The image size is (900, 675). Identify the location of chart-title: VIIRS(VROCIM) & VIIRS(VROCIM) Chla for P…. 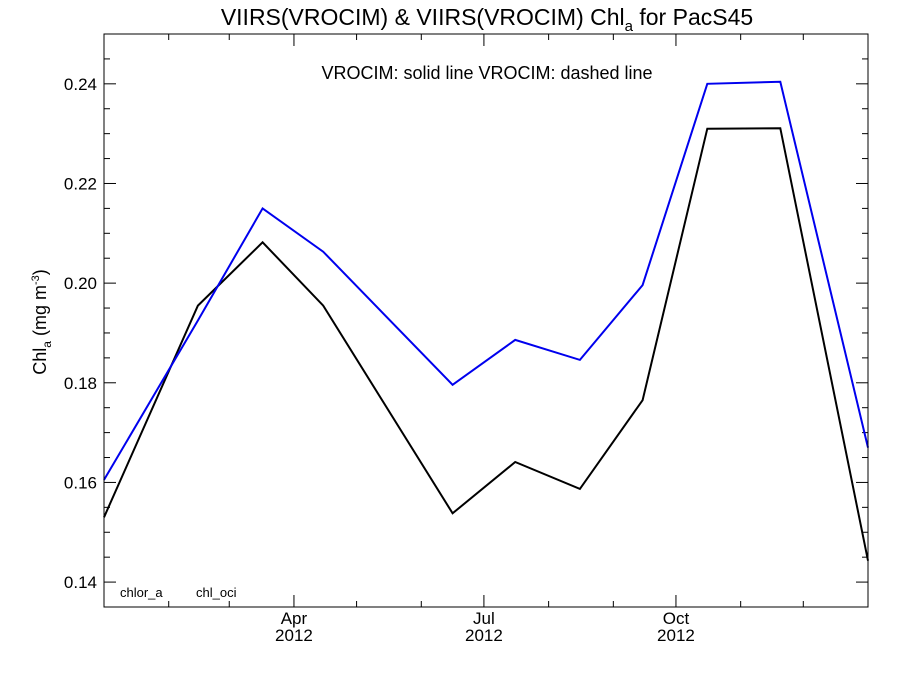
(487, 19).